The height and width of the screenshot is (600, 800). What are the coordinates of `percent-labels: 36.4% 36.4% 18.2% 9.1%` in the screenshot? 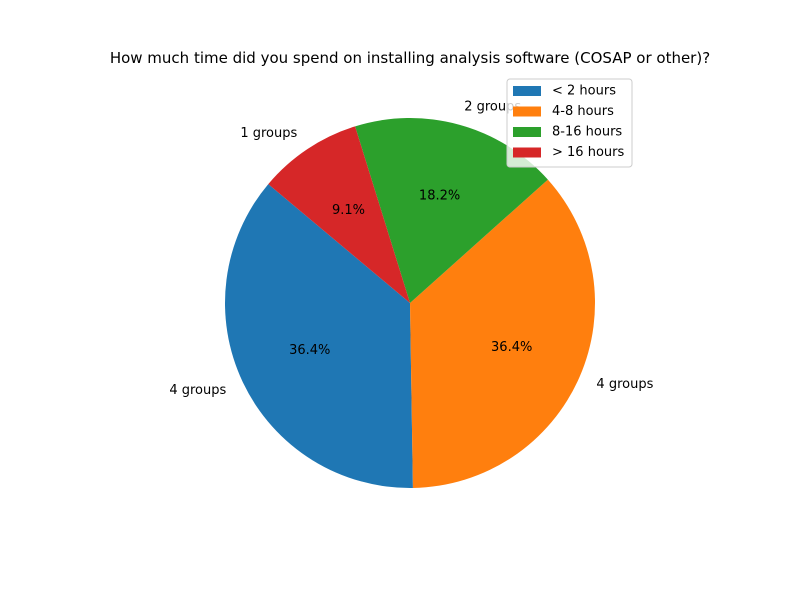 It's located at (410, 274).